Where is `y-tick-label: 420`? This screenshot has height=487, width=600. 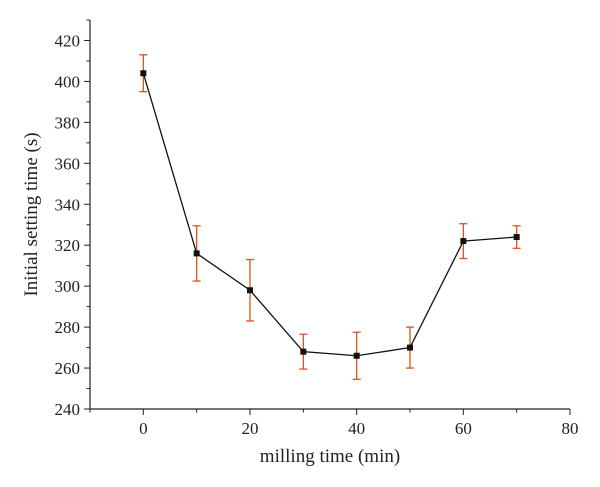 y-tick-label: 420 is located at coordinates (68, 40).